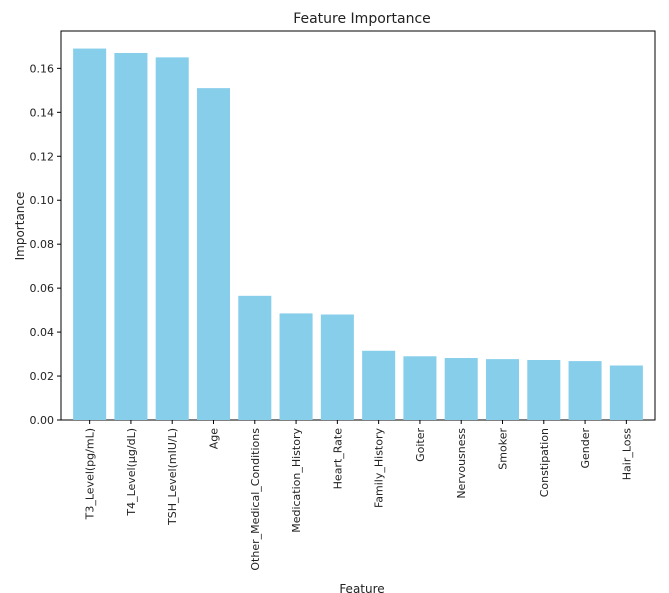  I want to click on y-tick-label-5: 0.10, so click(42, 200).